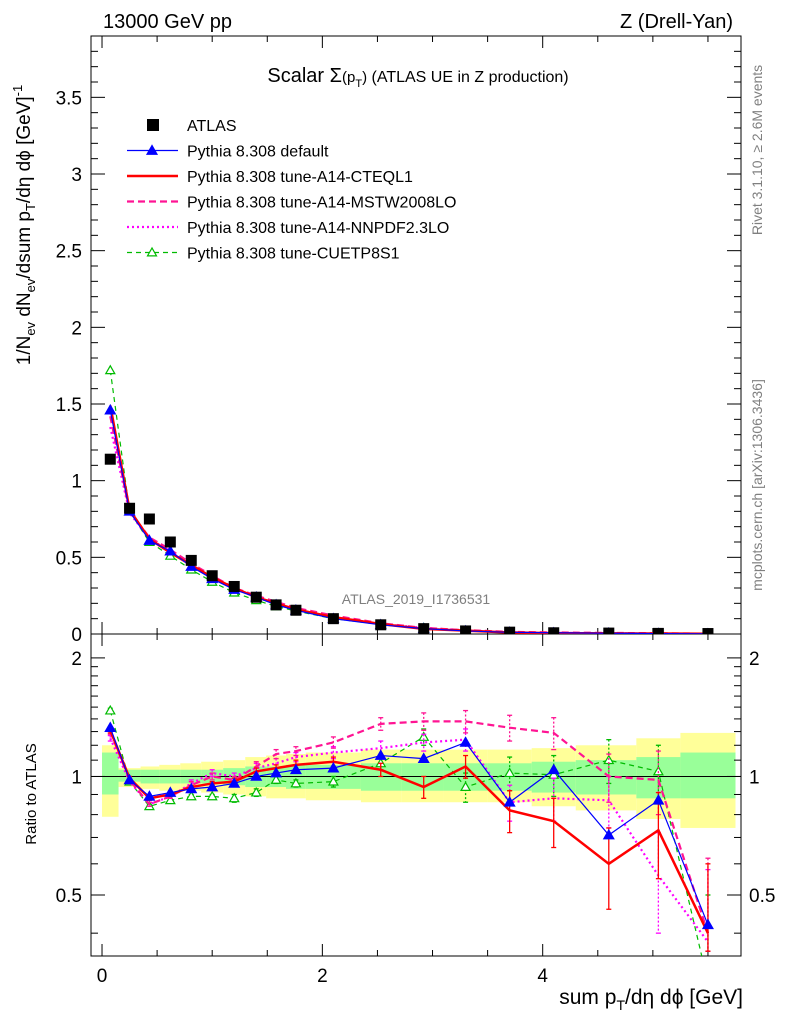 Image resolution: width=786 pixels, height=1024 pixels. What do you see at coordinates (258, 152) in the screenshot?
I see `legend-label-pythia-8-308-default: Pythia 8.308 default` at bounding box center [258, 152].